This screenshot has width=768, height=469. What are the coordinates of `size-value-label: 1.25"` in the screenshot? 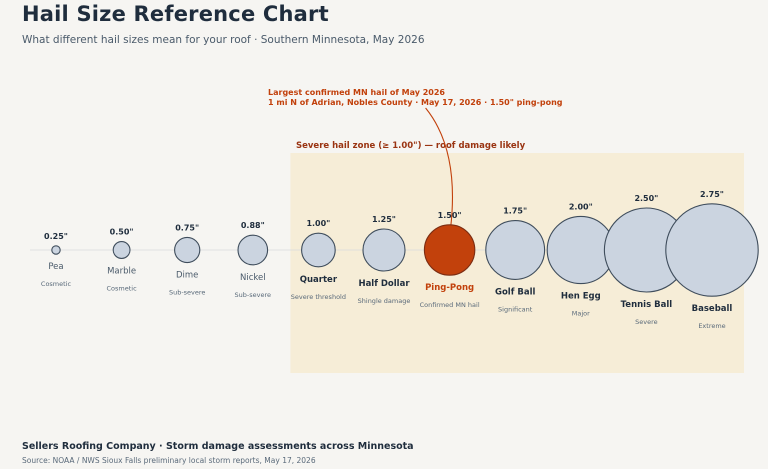 It's located at (384, 219).